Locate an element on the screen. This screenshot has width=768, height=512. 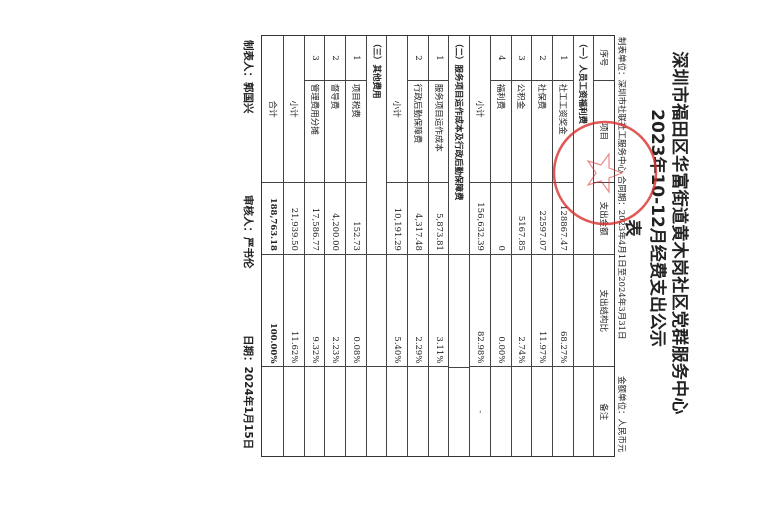
cell-amount: 4,317.48 is located at coordinates (418, 219).